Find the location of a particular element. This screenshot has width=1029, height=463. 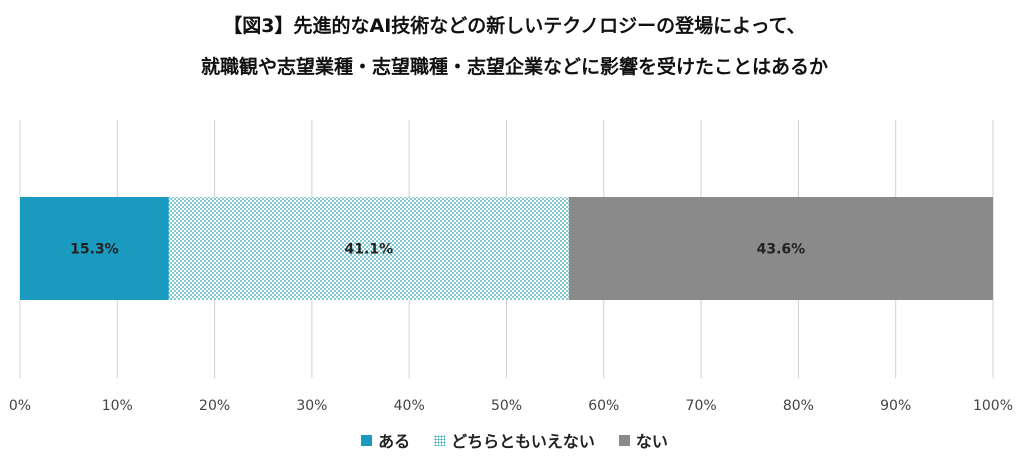

x-tick-label: 60% is located at coordinates (603, 406).